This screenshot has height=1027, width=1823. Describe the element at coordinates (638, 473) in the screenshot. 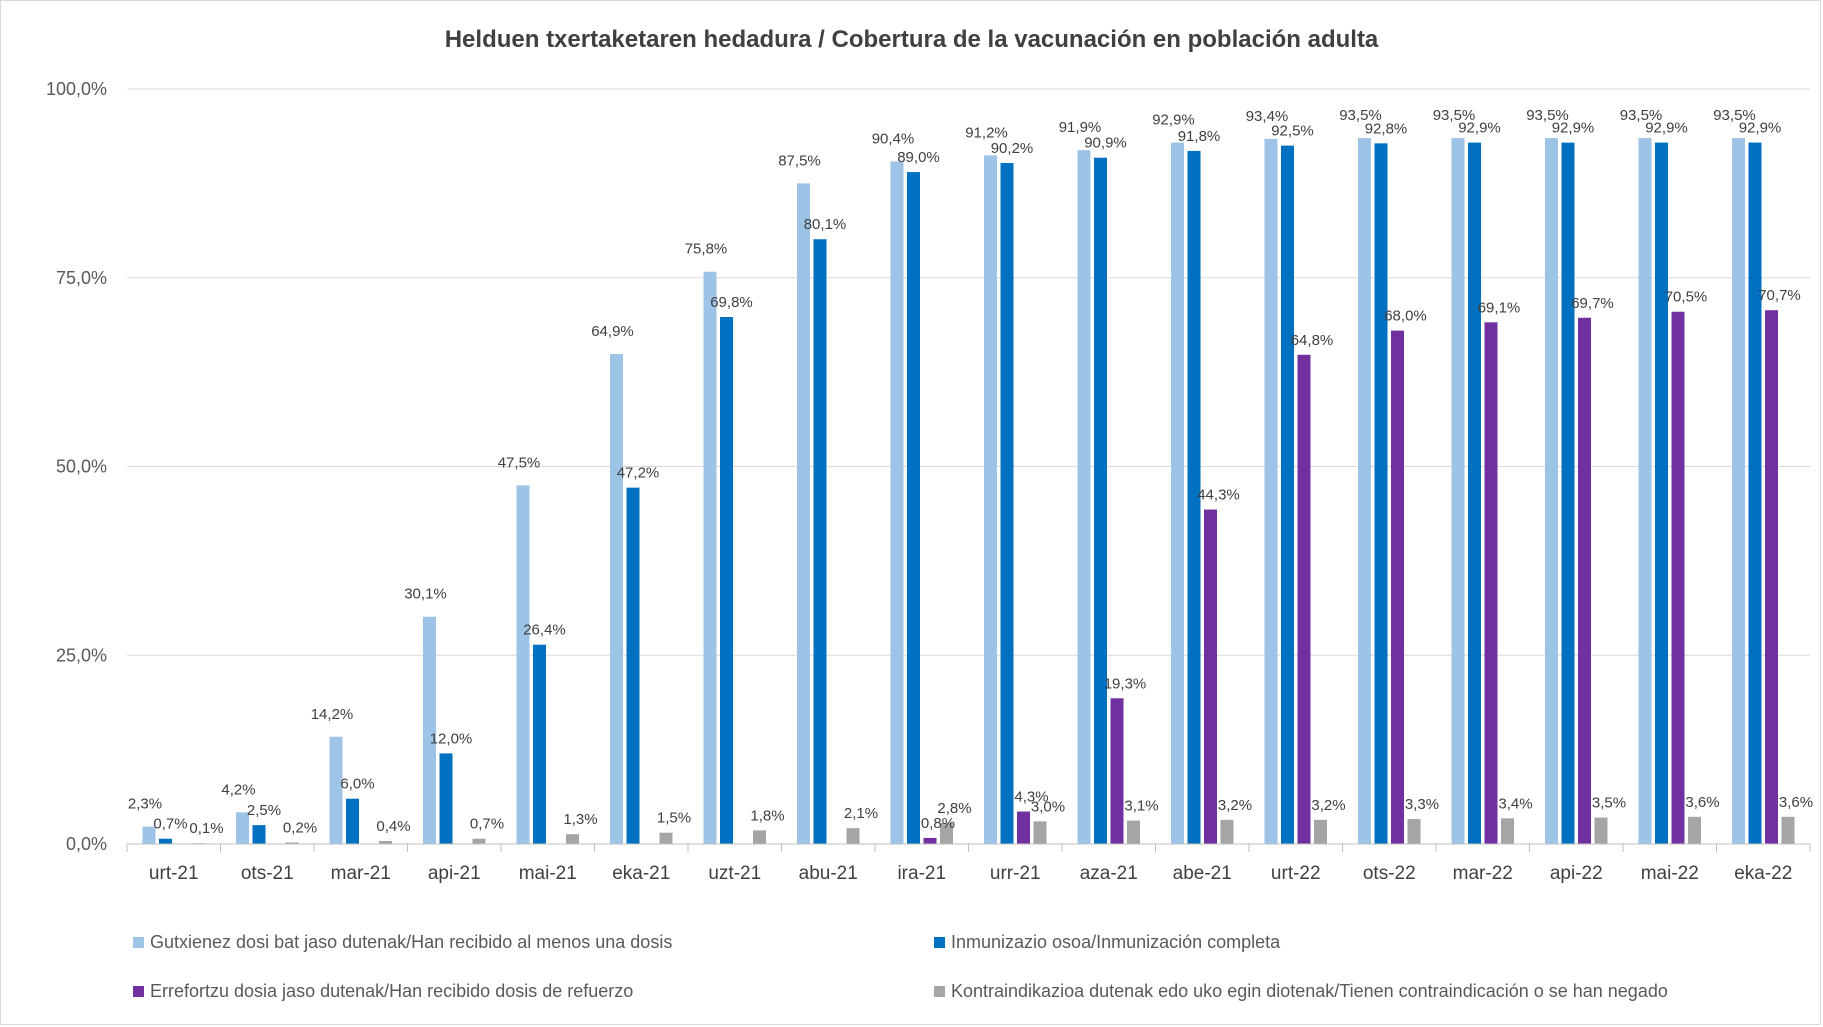

I see `data-label: 47,2%` at that location.